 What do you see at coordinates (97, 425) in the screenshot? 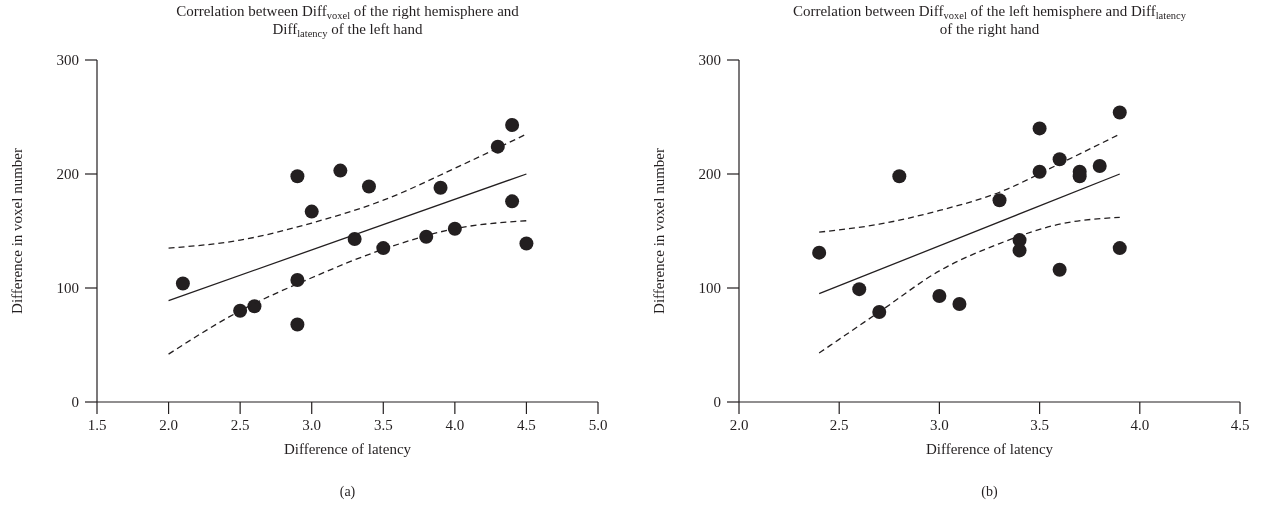
I see `x-tick-label: 1.5` at bounding box center [97, 425].